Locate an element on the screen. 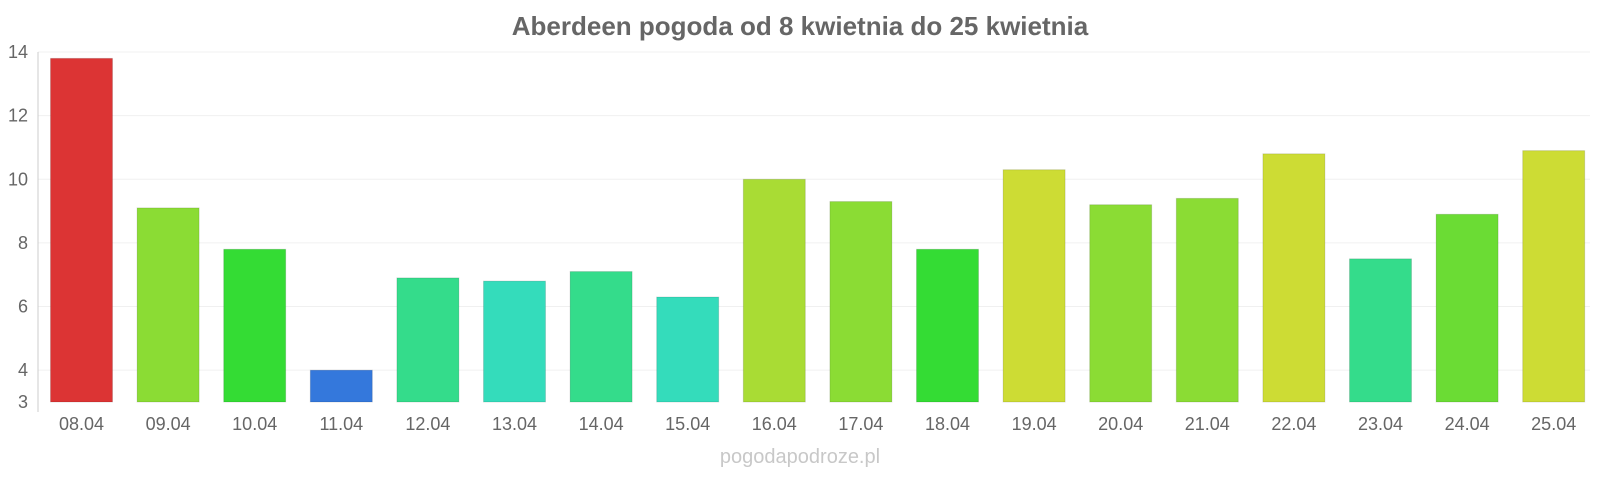 The width and height of the screenshot is (1600, 480). bar-16.04 is located at coordinates (774, 290).